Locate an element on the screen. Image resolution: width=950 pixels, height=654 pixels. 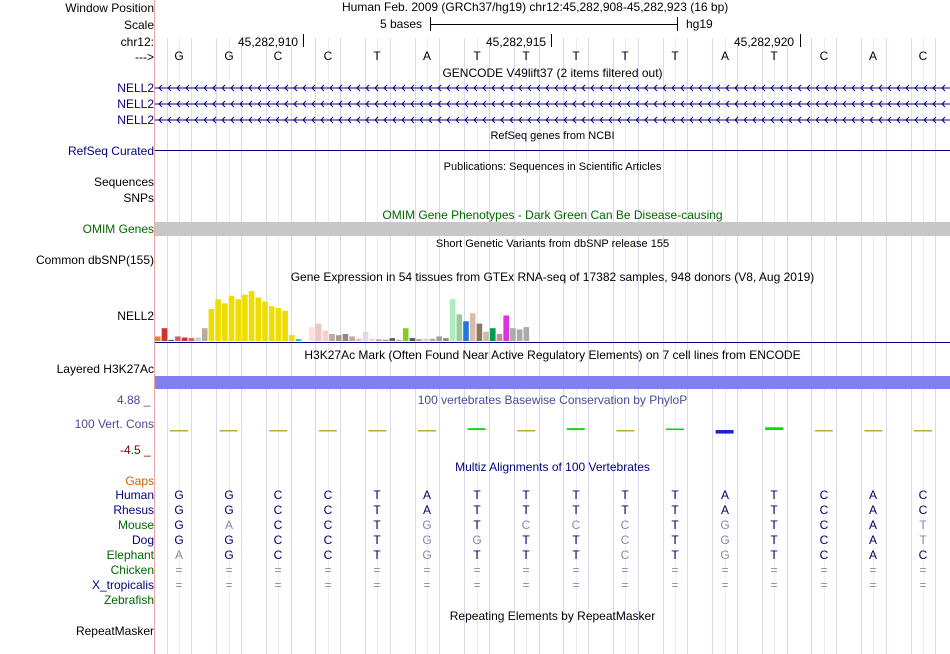
chrom-label: chr12: is located at coordinates (137, 42).